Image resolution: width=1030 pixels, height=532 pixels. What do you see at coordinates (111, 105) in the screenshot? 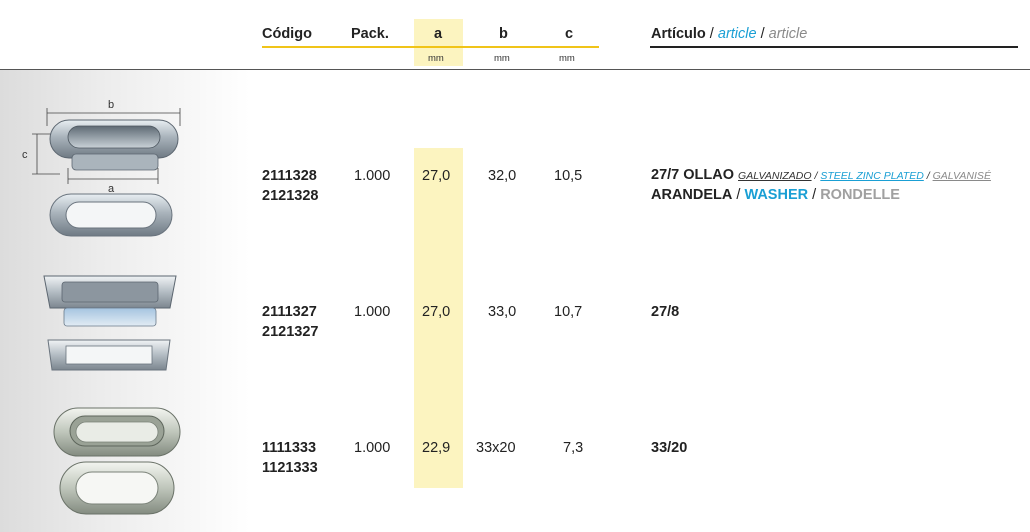
I see `diagram-label-b: b` at bounding box center [111, 105].